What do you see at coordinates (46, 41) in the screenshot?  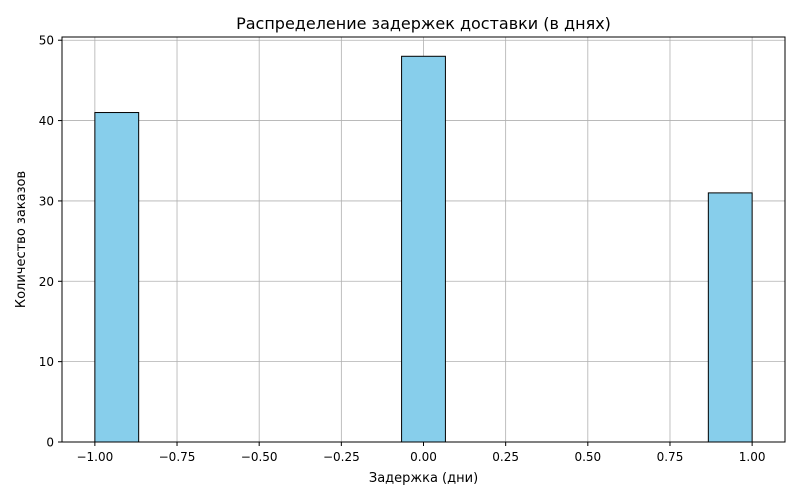 I see `y-tick-label: 50` at bounding box center [46, 41].